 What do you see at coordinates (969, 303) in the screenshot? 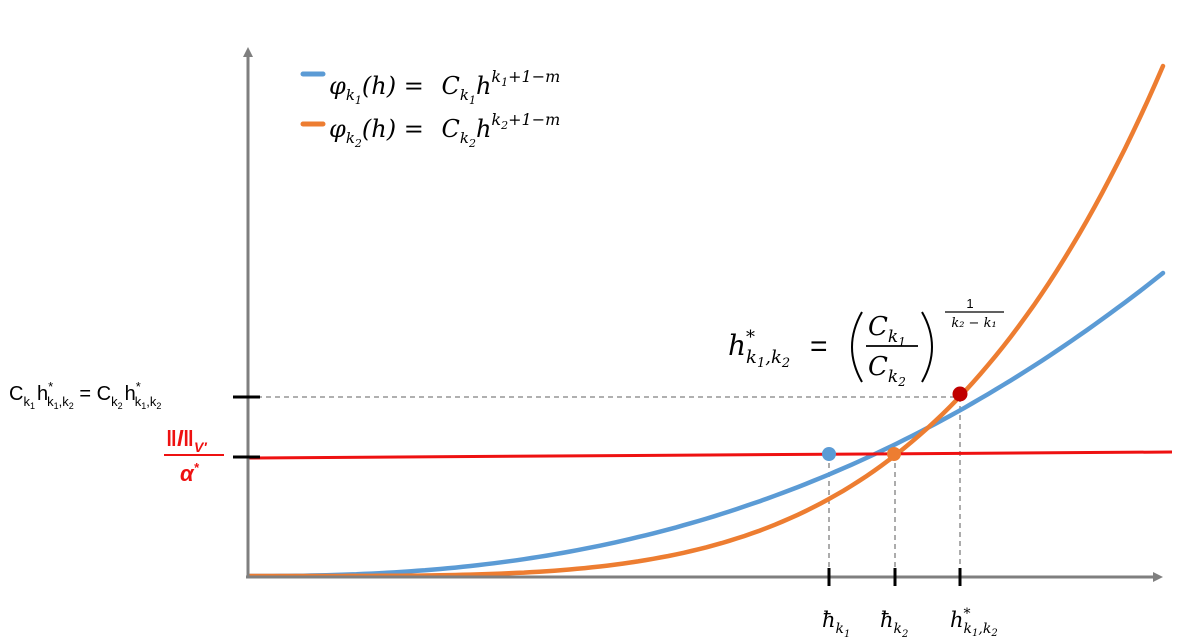
I see `formula-exponent-numerator: 1` at bounding box center [969, 303].